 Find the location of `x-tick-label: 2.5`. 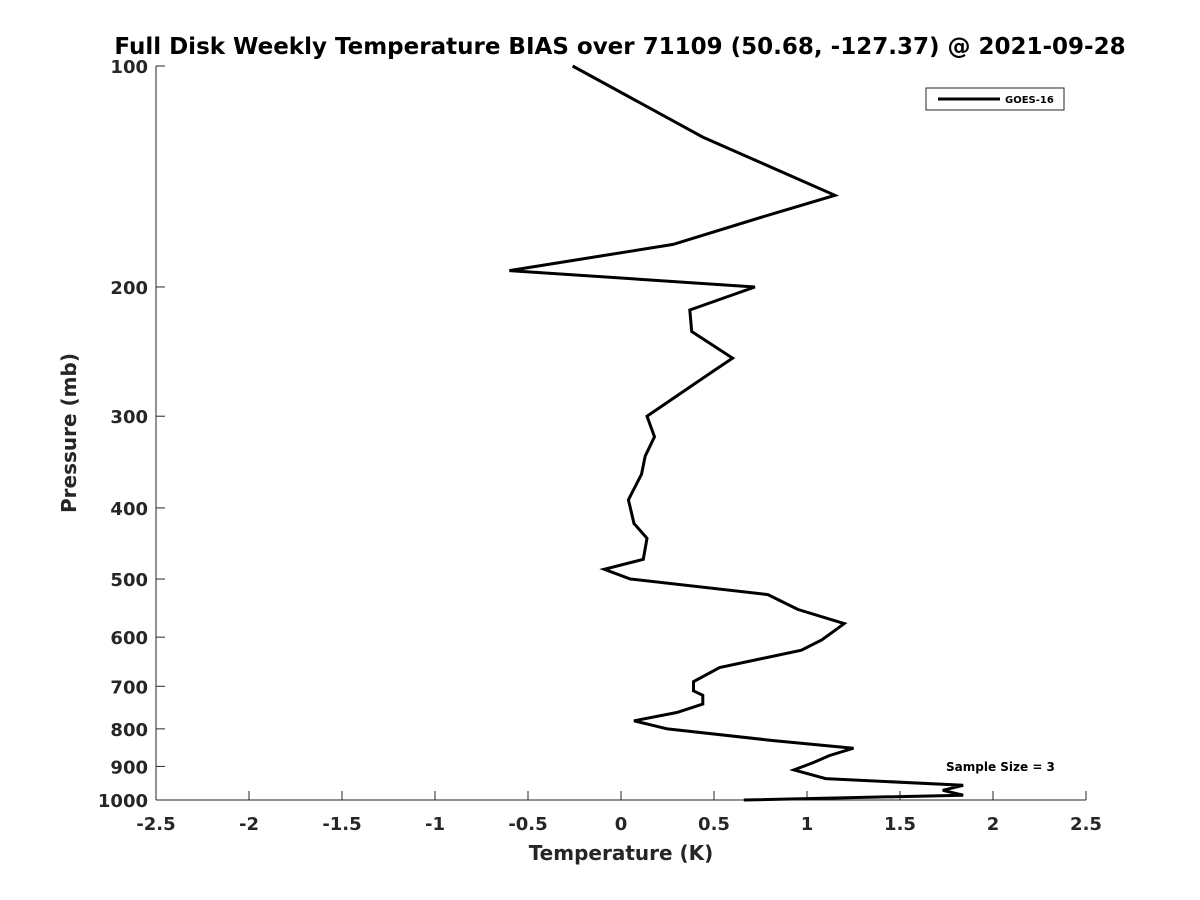

x-tick-label: 2.5 is located at coordinates (1086, 824).